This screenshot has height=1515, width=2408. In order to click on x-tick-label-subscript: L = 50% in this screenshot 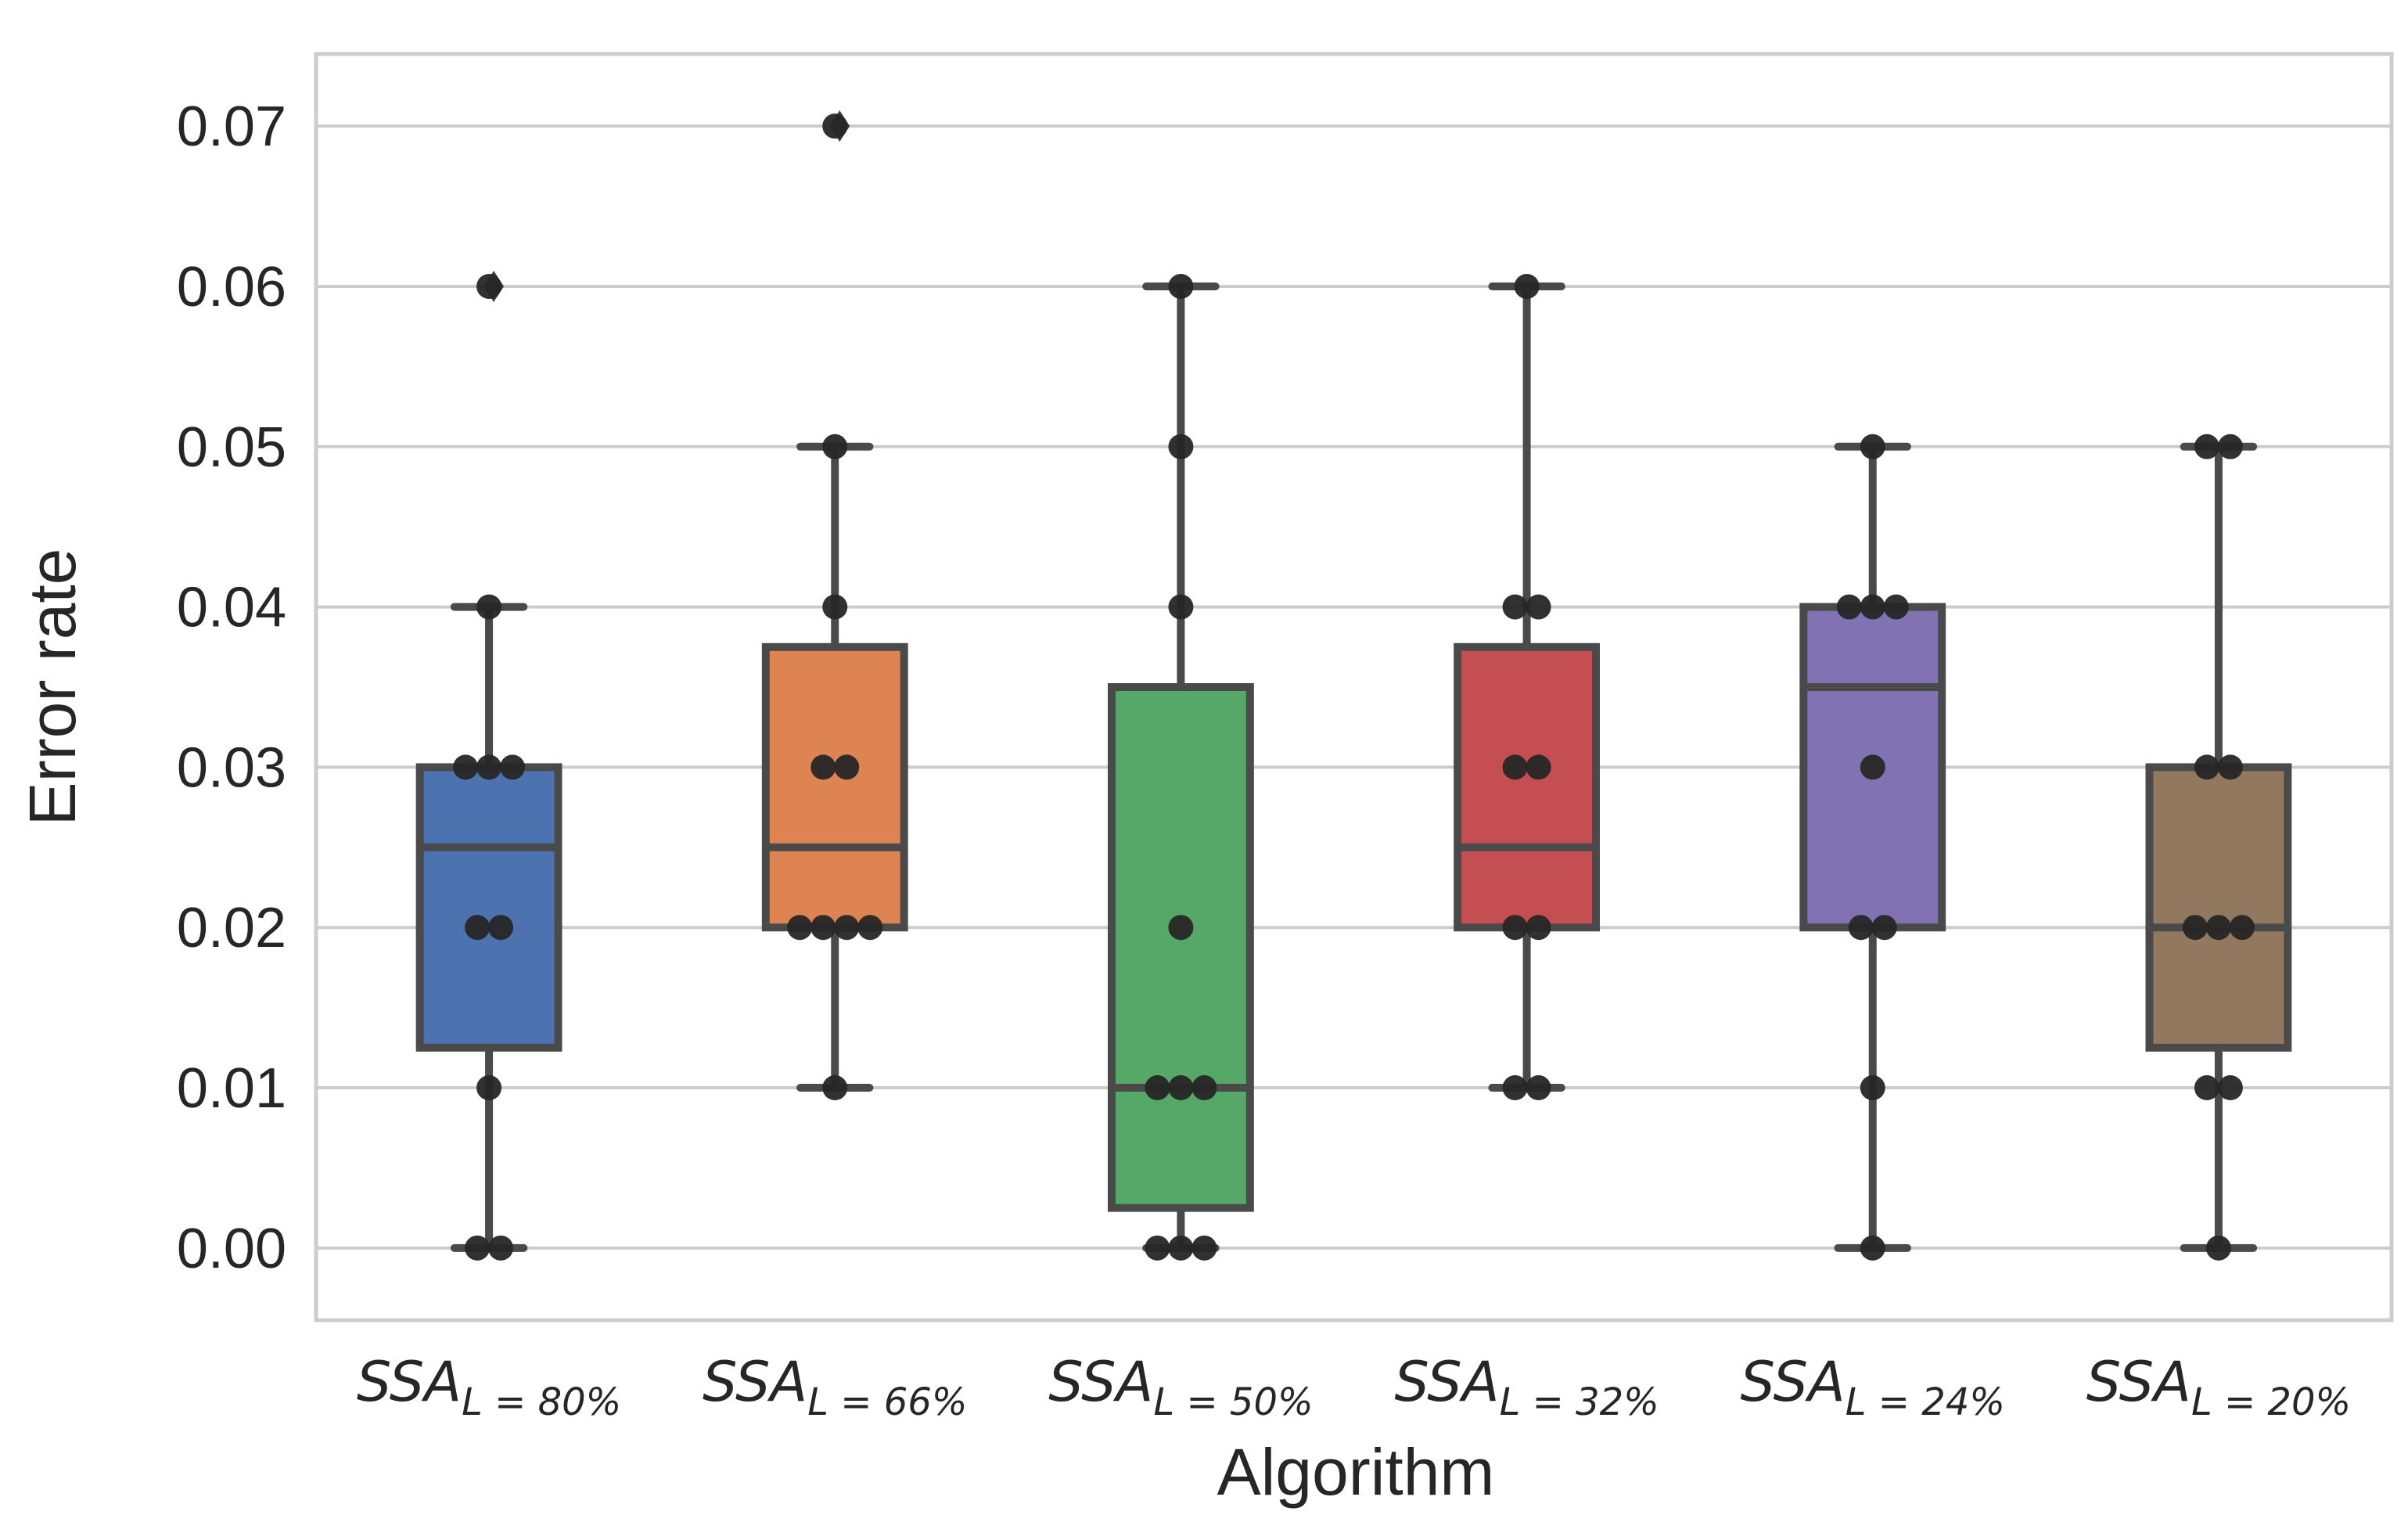, I will do `click(1233, 1402)`.